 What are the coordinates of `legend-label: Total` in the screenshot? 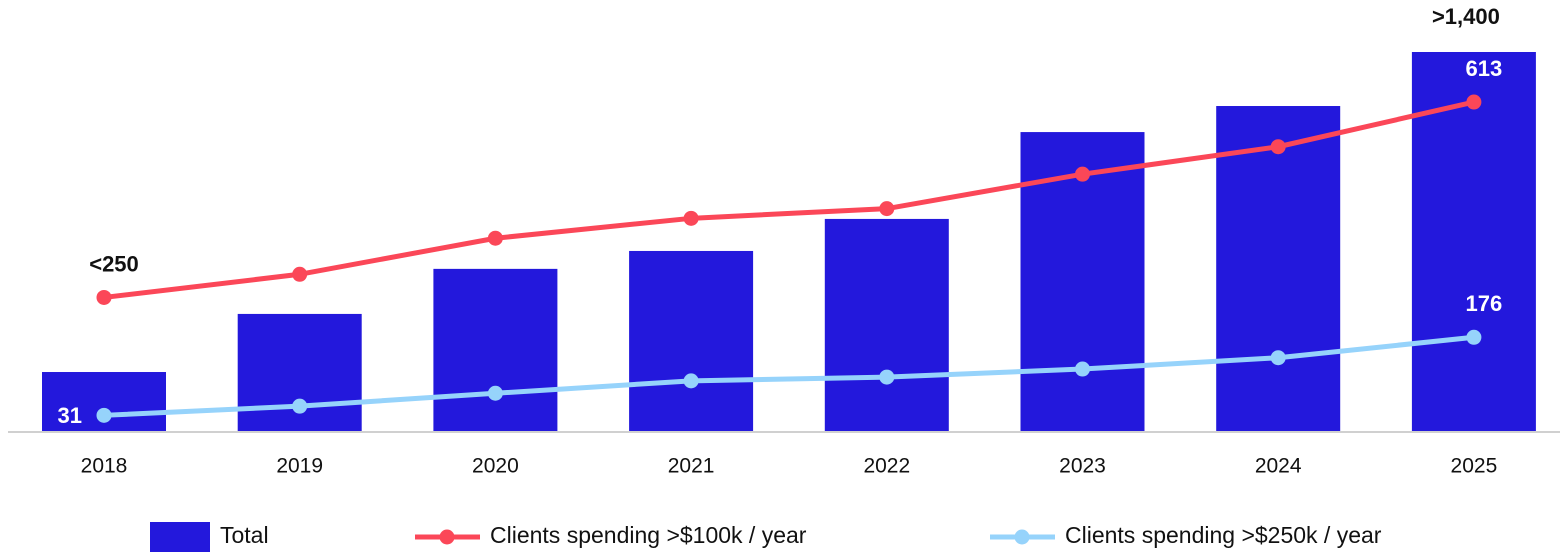 It's located at (244, 535).